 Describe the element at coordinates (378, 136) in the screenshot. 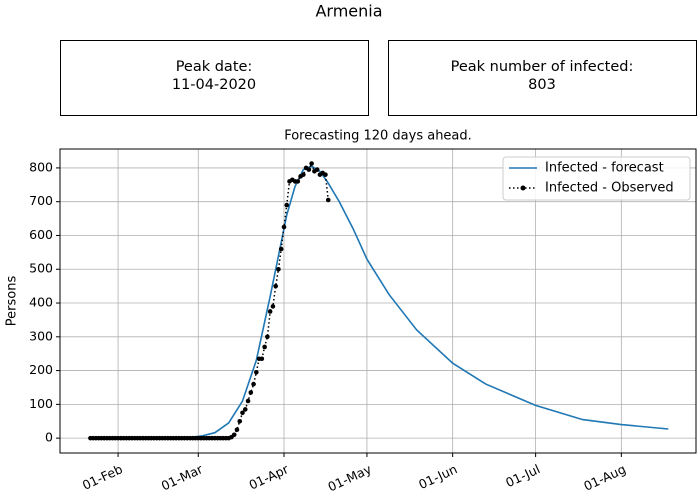

I see `chart-subtitle: Forecasting 120 days ahead.` at that location.